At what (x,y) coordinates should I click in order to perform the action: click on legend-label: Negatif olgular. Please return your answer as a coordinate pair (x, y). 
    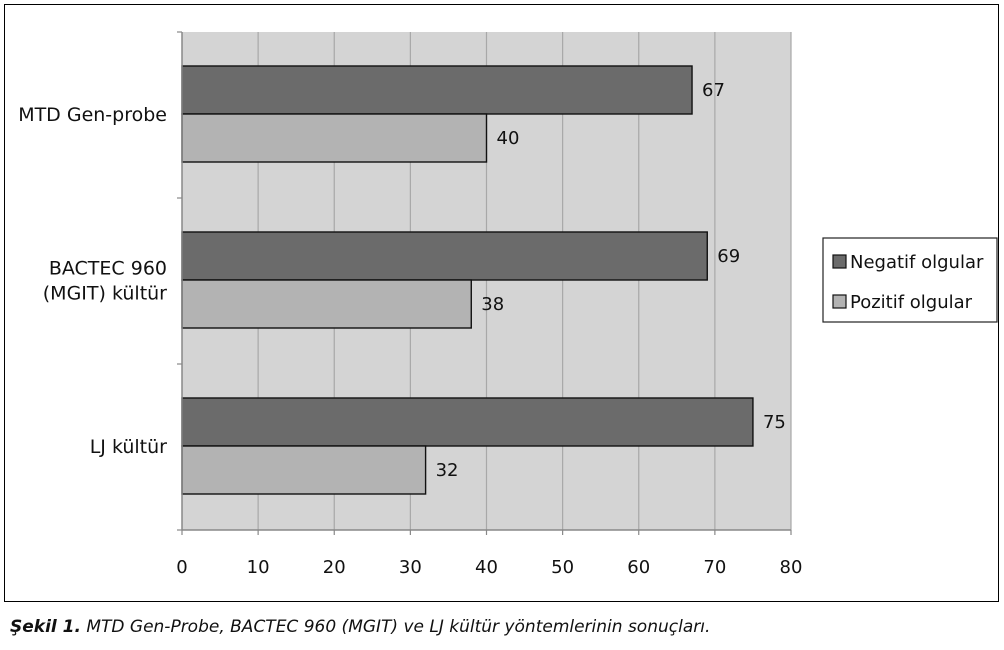
    Looking at the image, I should click on (917, 262).